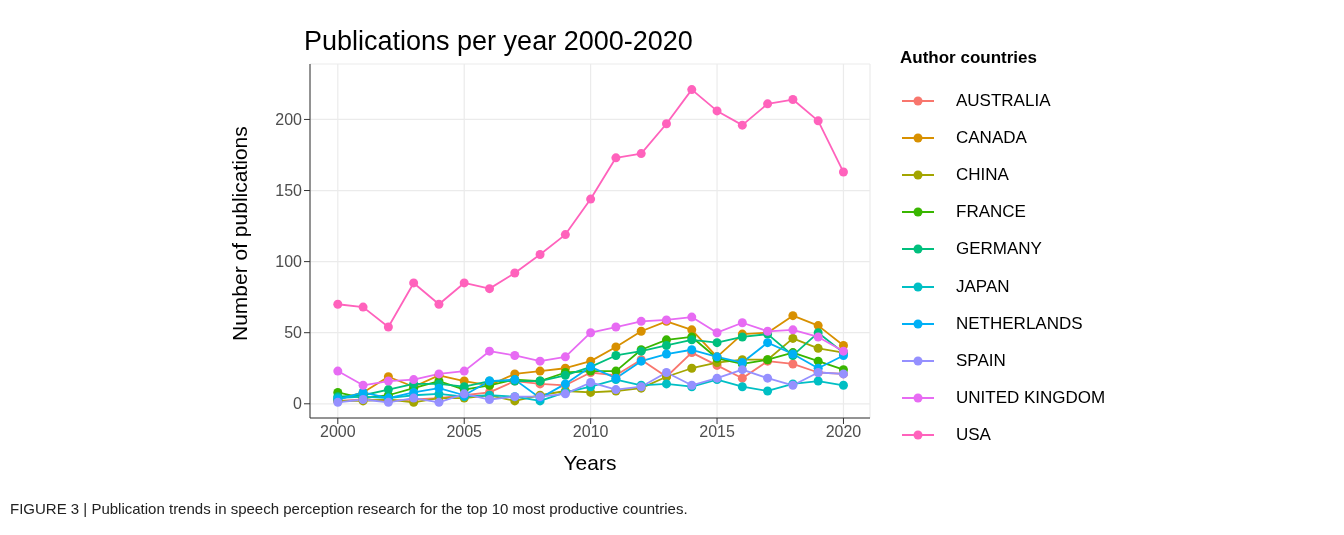 This screenshot has width=1344, height=535. Describe the element at coordinates (991, 212) in the screenshot. I see `legend-label: FRANCE` at that location.